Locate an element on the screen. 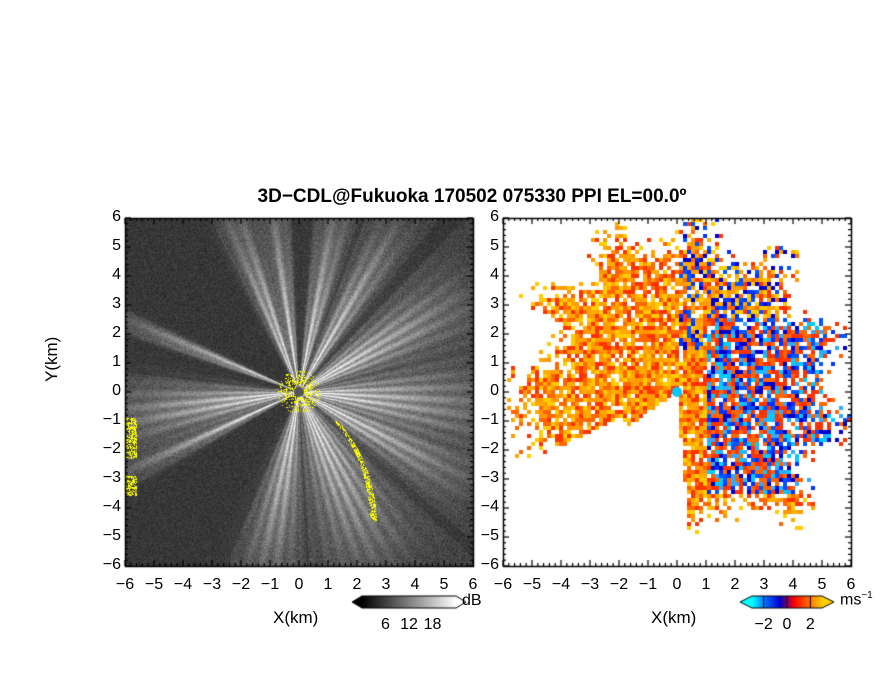 The width and height of the screenshot is (880, 680). snr-colorbar-tick-label: 18 is located at coordinates (432, 624).